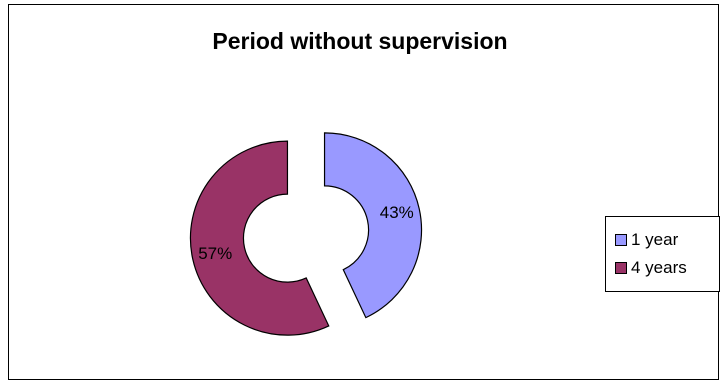  I want to click on data-label-4-years: 57%, so click(215, 253).